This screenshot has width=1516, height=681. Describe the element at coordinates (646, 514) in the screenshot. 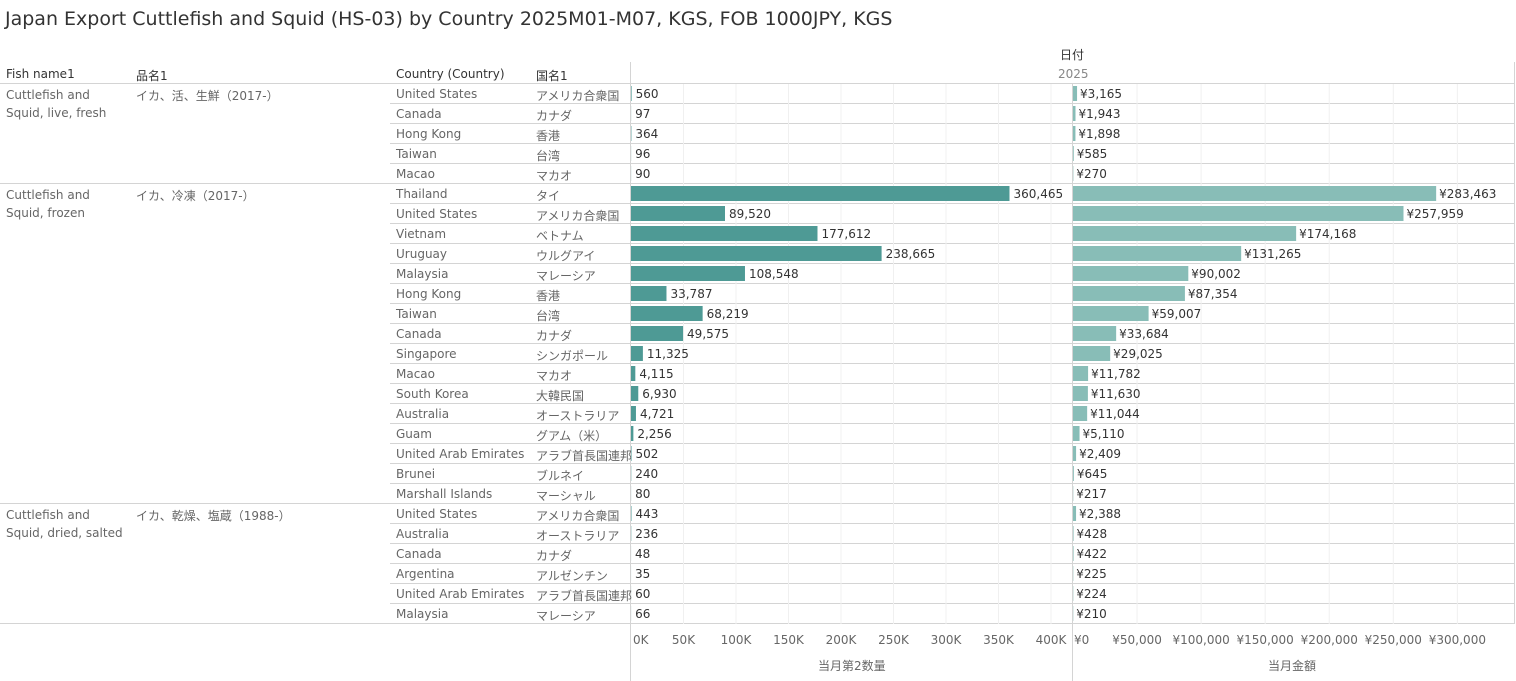

I see `qty-label: 443` at that location.